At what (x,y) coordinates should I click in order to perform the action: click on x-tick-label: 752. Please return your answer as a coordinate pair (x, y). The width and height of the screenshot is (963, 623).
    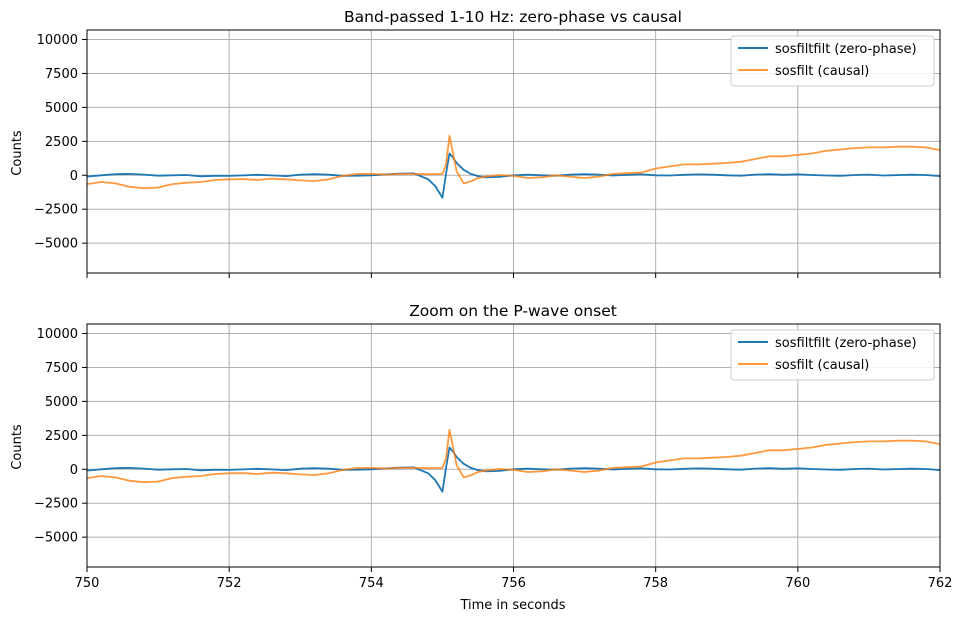
    Looking at the image, I should click on (229, 583).